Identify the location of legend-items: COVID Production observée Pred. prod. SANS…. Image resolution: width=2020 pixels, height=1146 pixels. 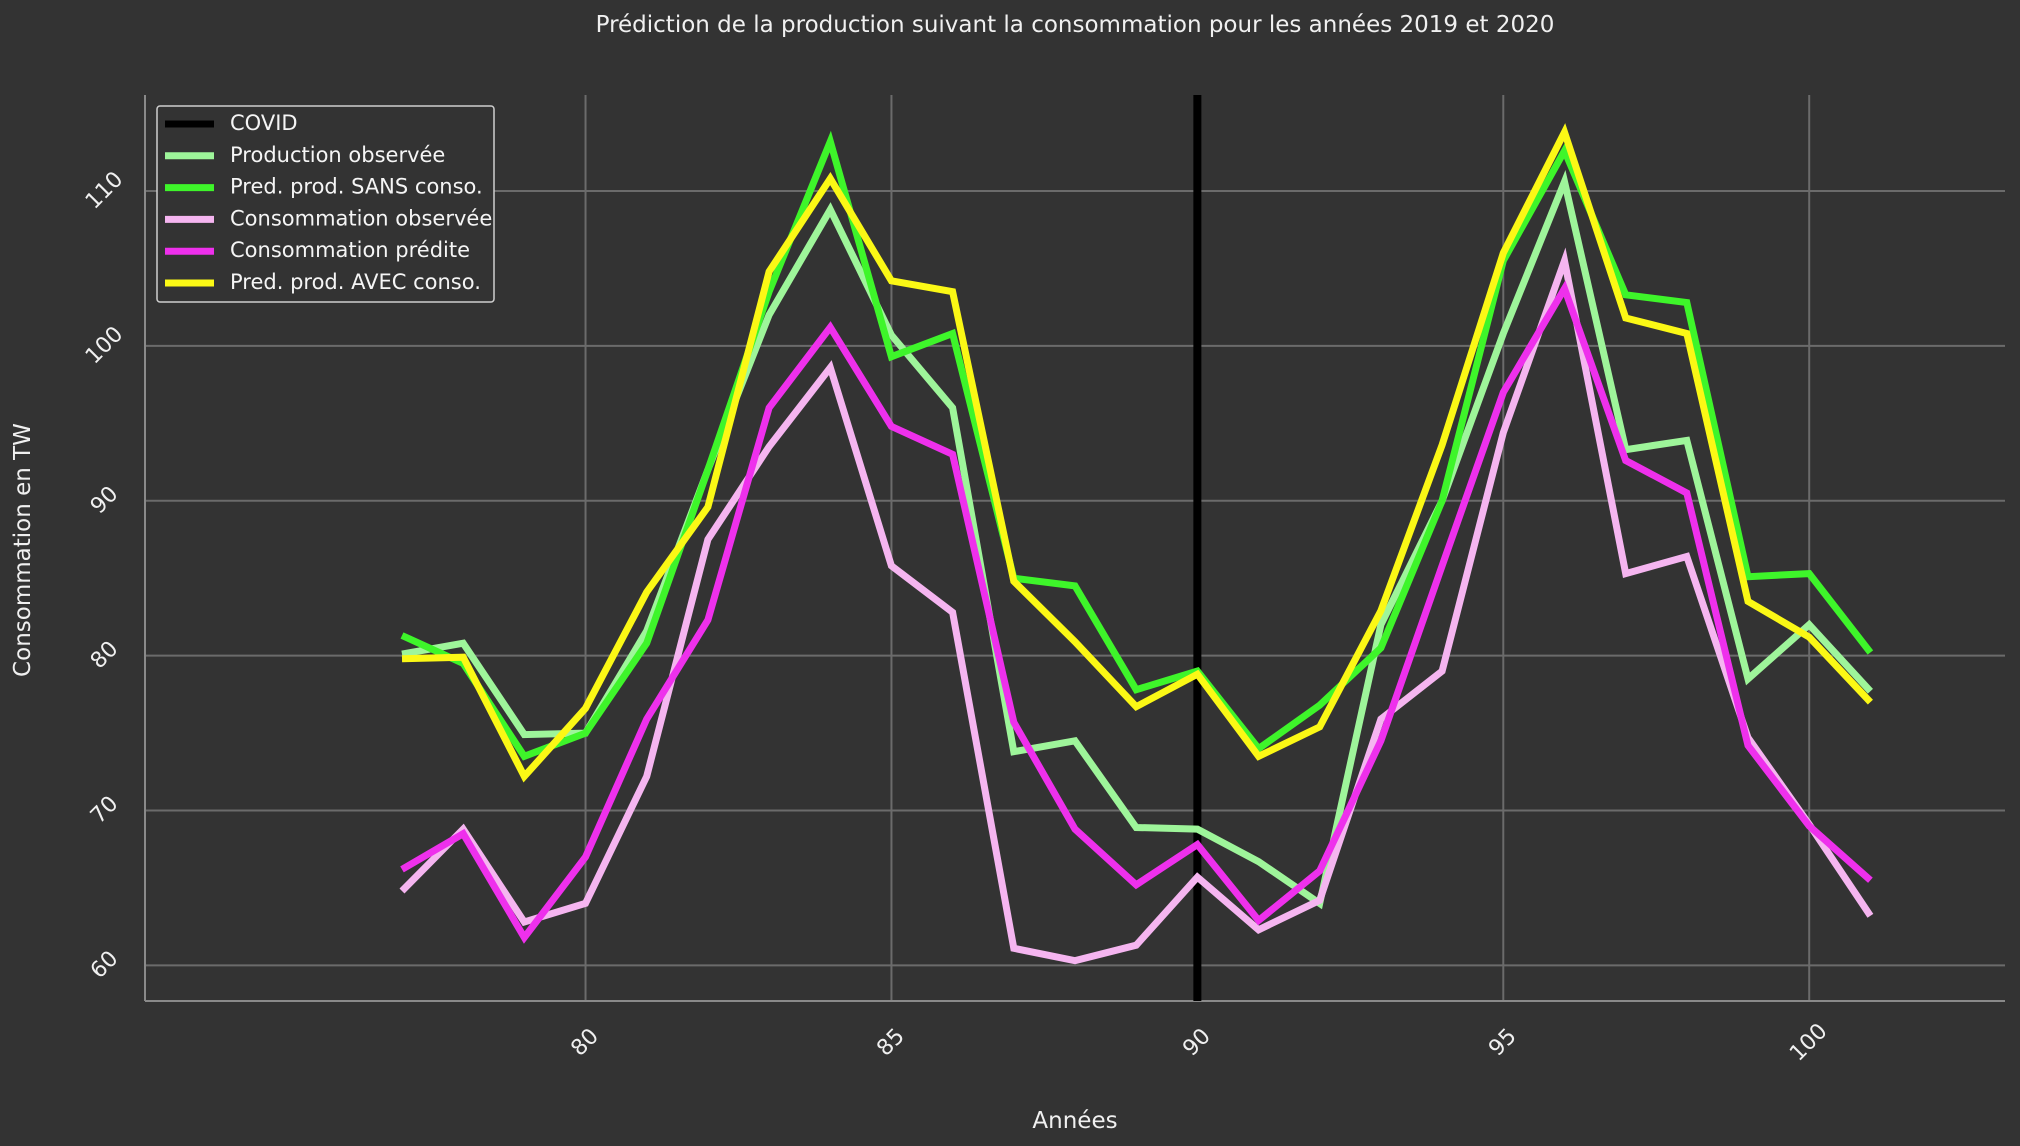
(328, 202).